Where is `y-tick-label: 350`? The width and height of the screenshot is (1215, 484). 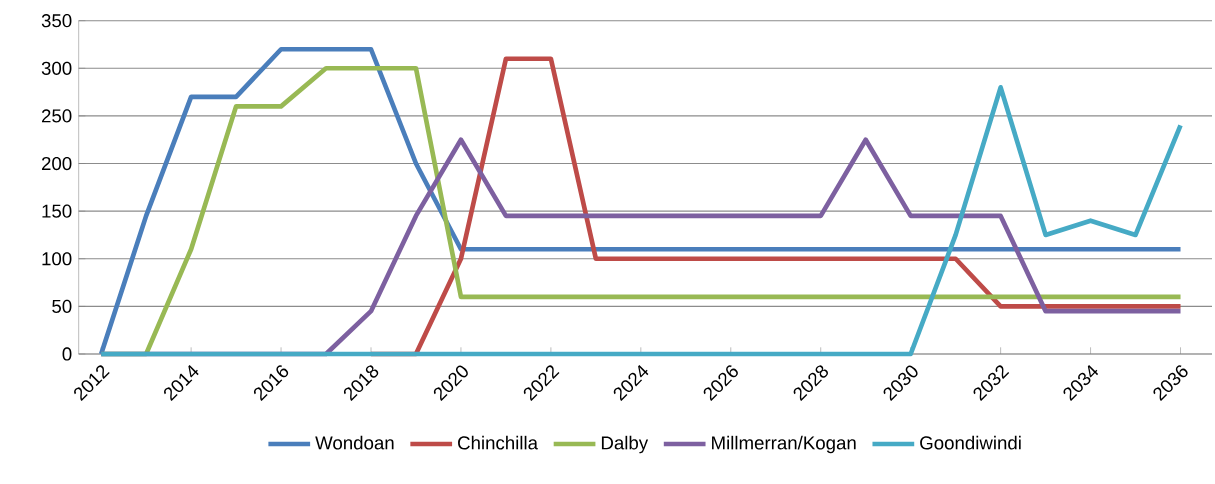 y-tick-label: 350 is located at coordinates (56, 21).